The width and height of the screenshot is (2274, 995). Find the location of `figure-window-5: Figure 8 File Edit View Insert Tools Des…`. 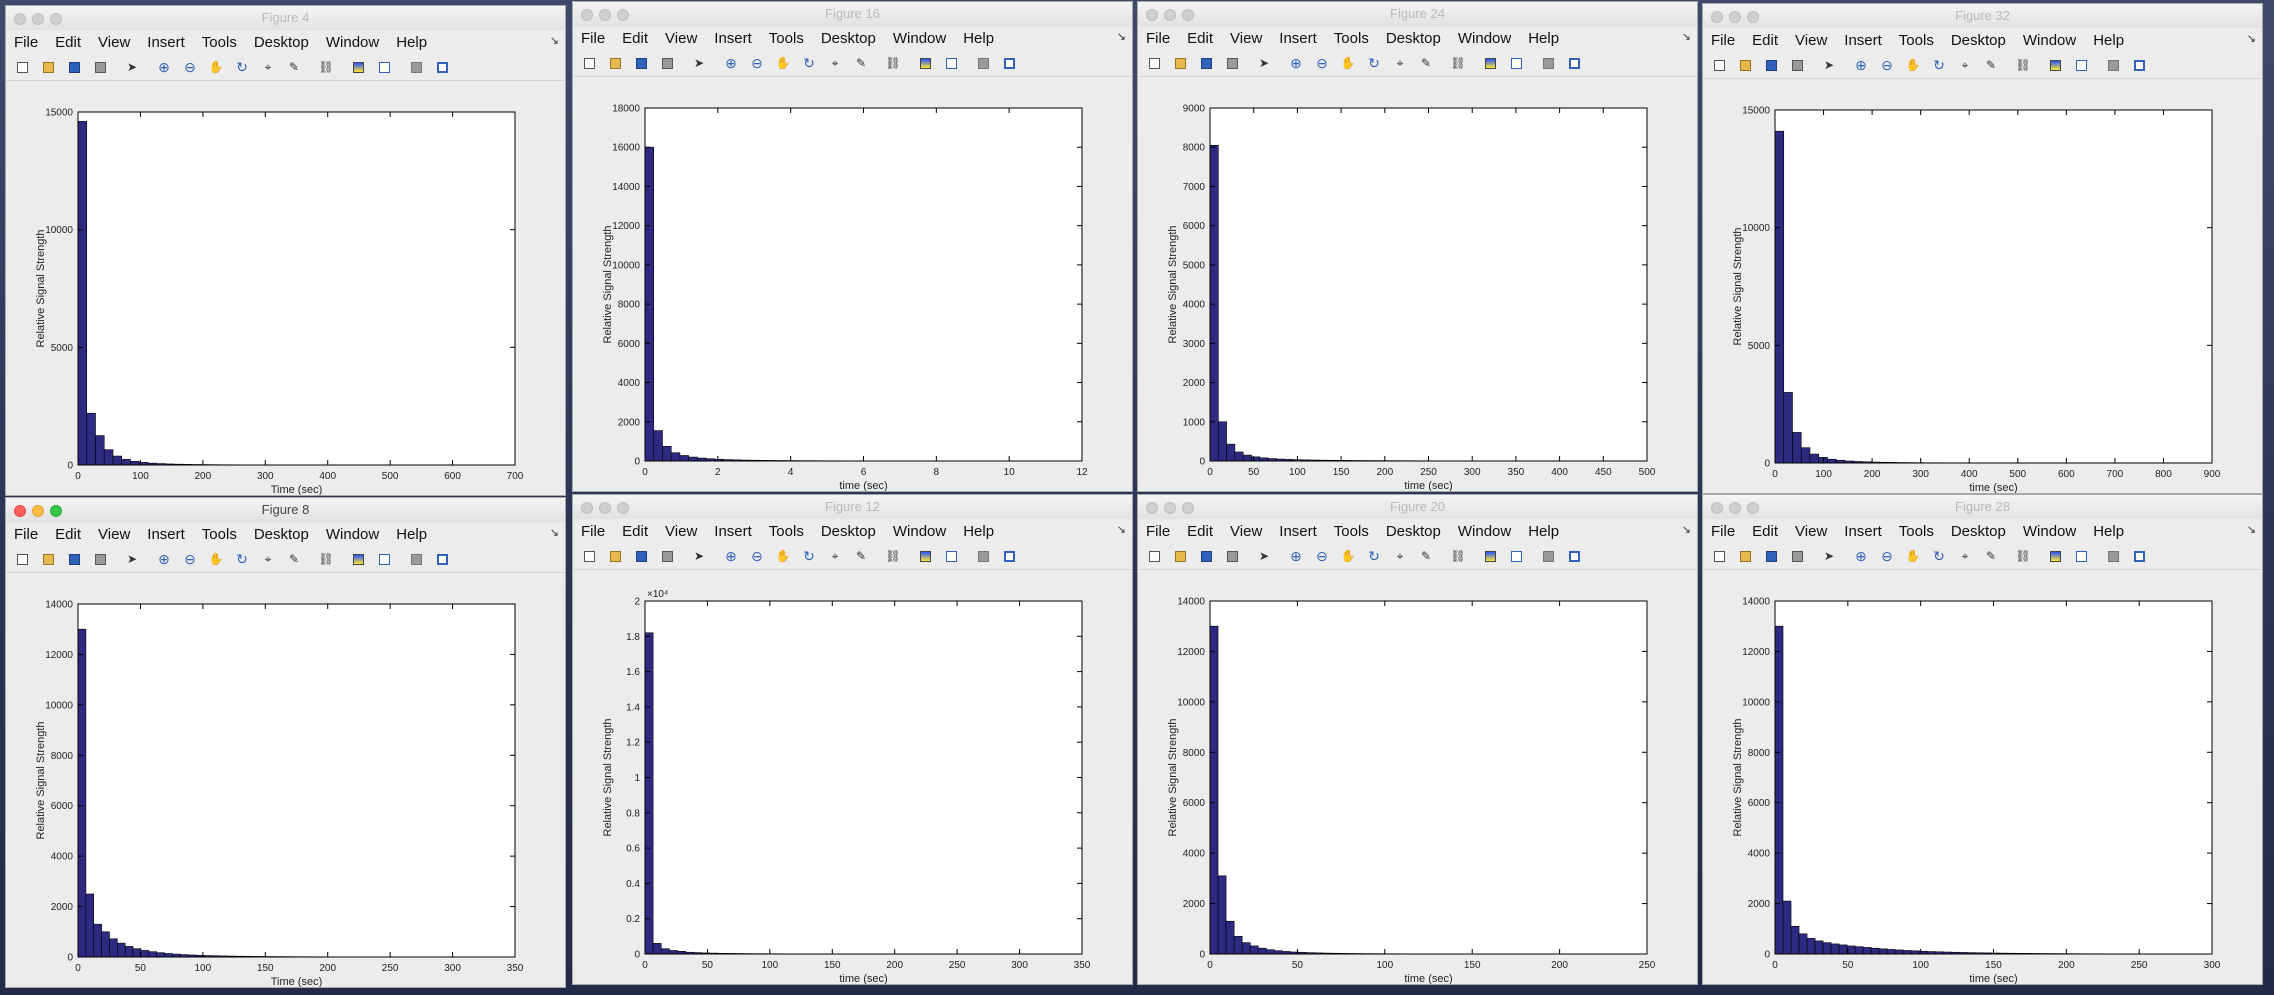

figure-window-5: Figure 8 File Edit View Insert Tools Des… is located at coordinates (285, 742).